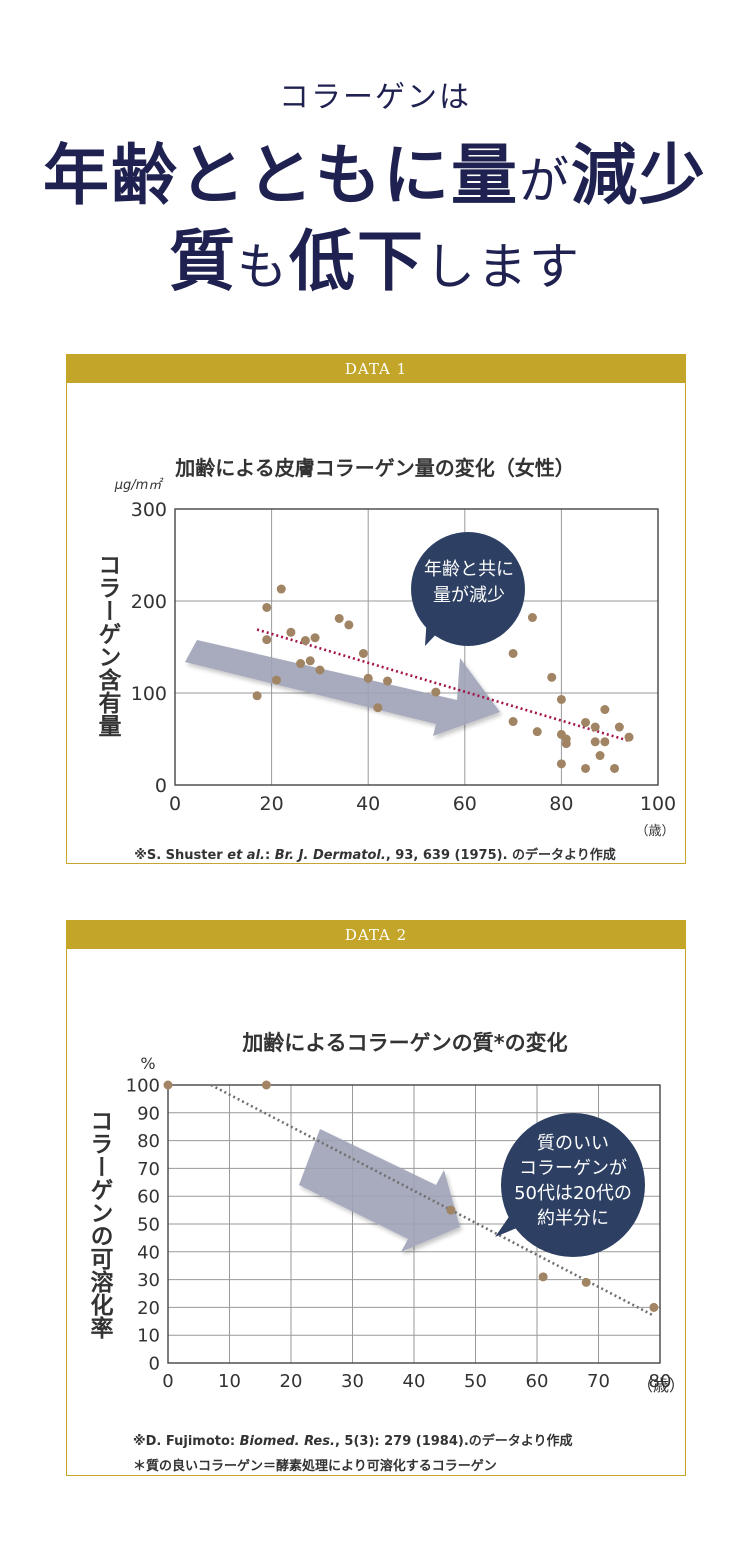 This screenshot has height=1553, width=750. What do you see at coordinates (148, 1169) in the screenshot?
I see `y-tick-label: 70` at bounding box center [148, 1169].